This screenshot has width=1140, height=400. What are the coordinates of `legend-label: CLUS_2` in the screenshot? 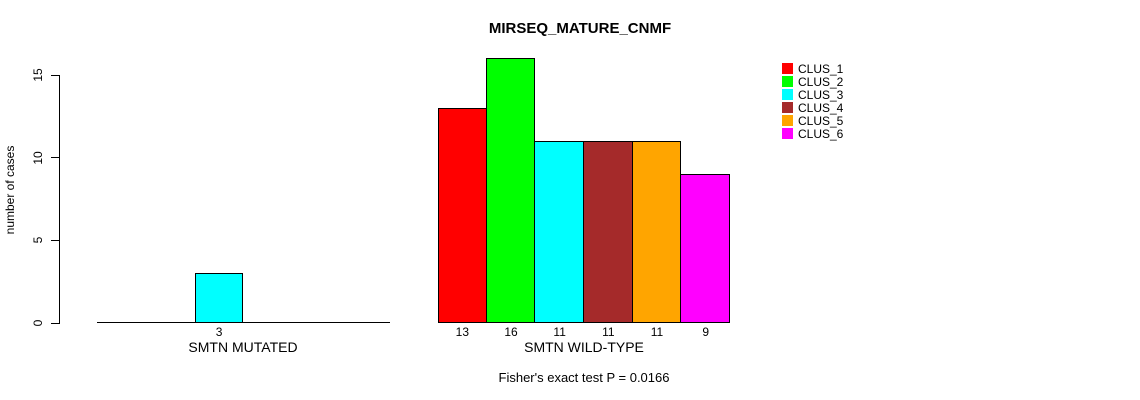 It's located at (821, 81).